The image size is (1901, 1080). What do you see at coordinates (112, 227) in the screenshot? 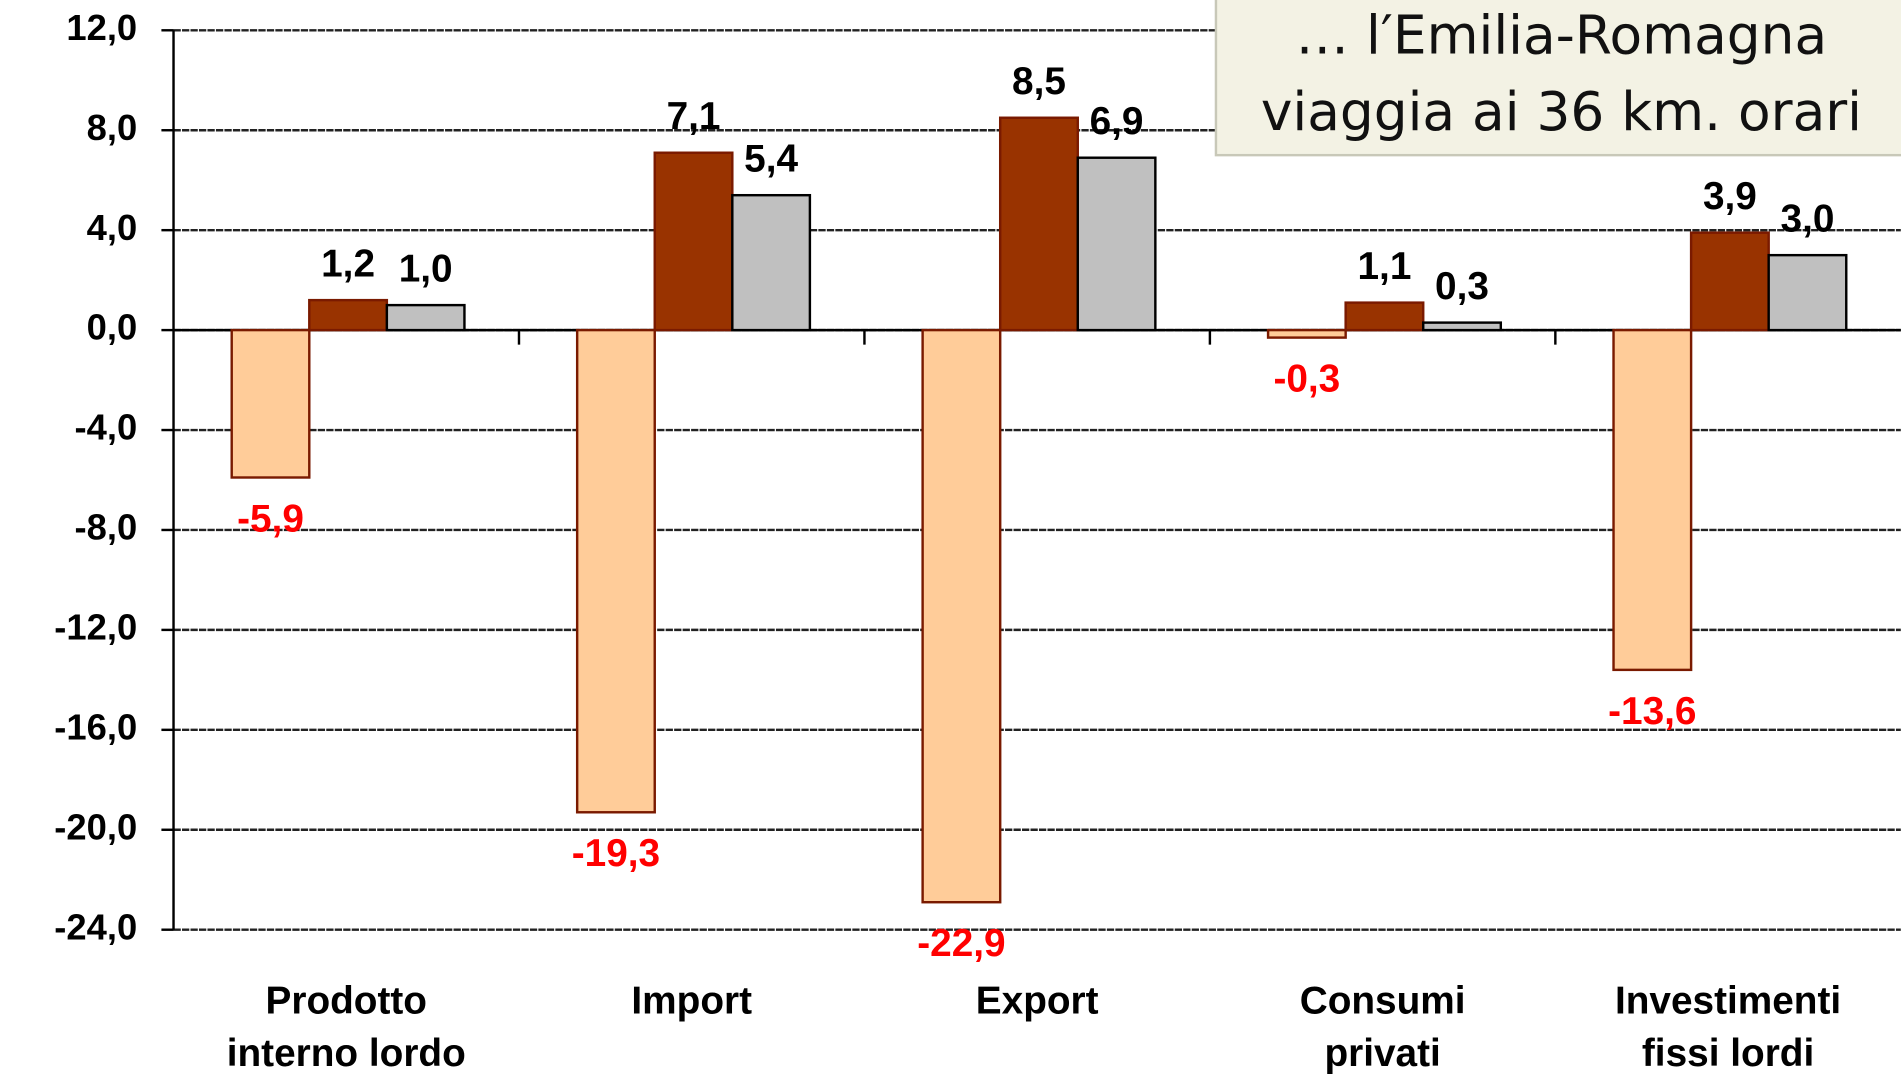
I see `y-tick-label: 4,0` at bounding box center [112, 227].